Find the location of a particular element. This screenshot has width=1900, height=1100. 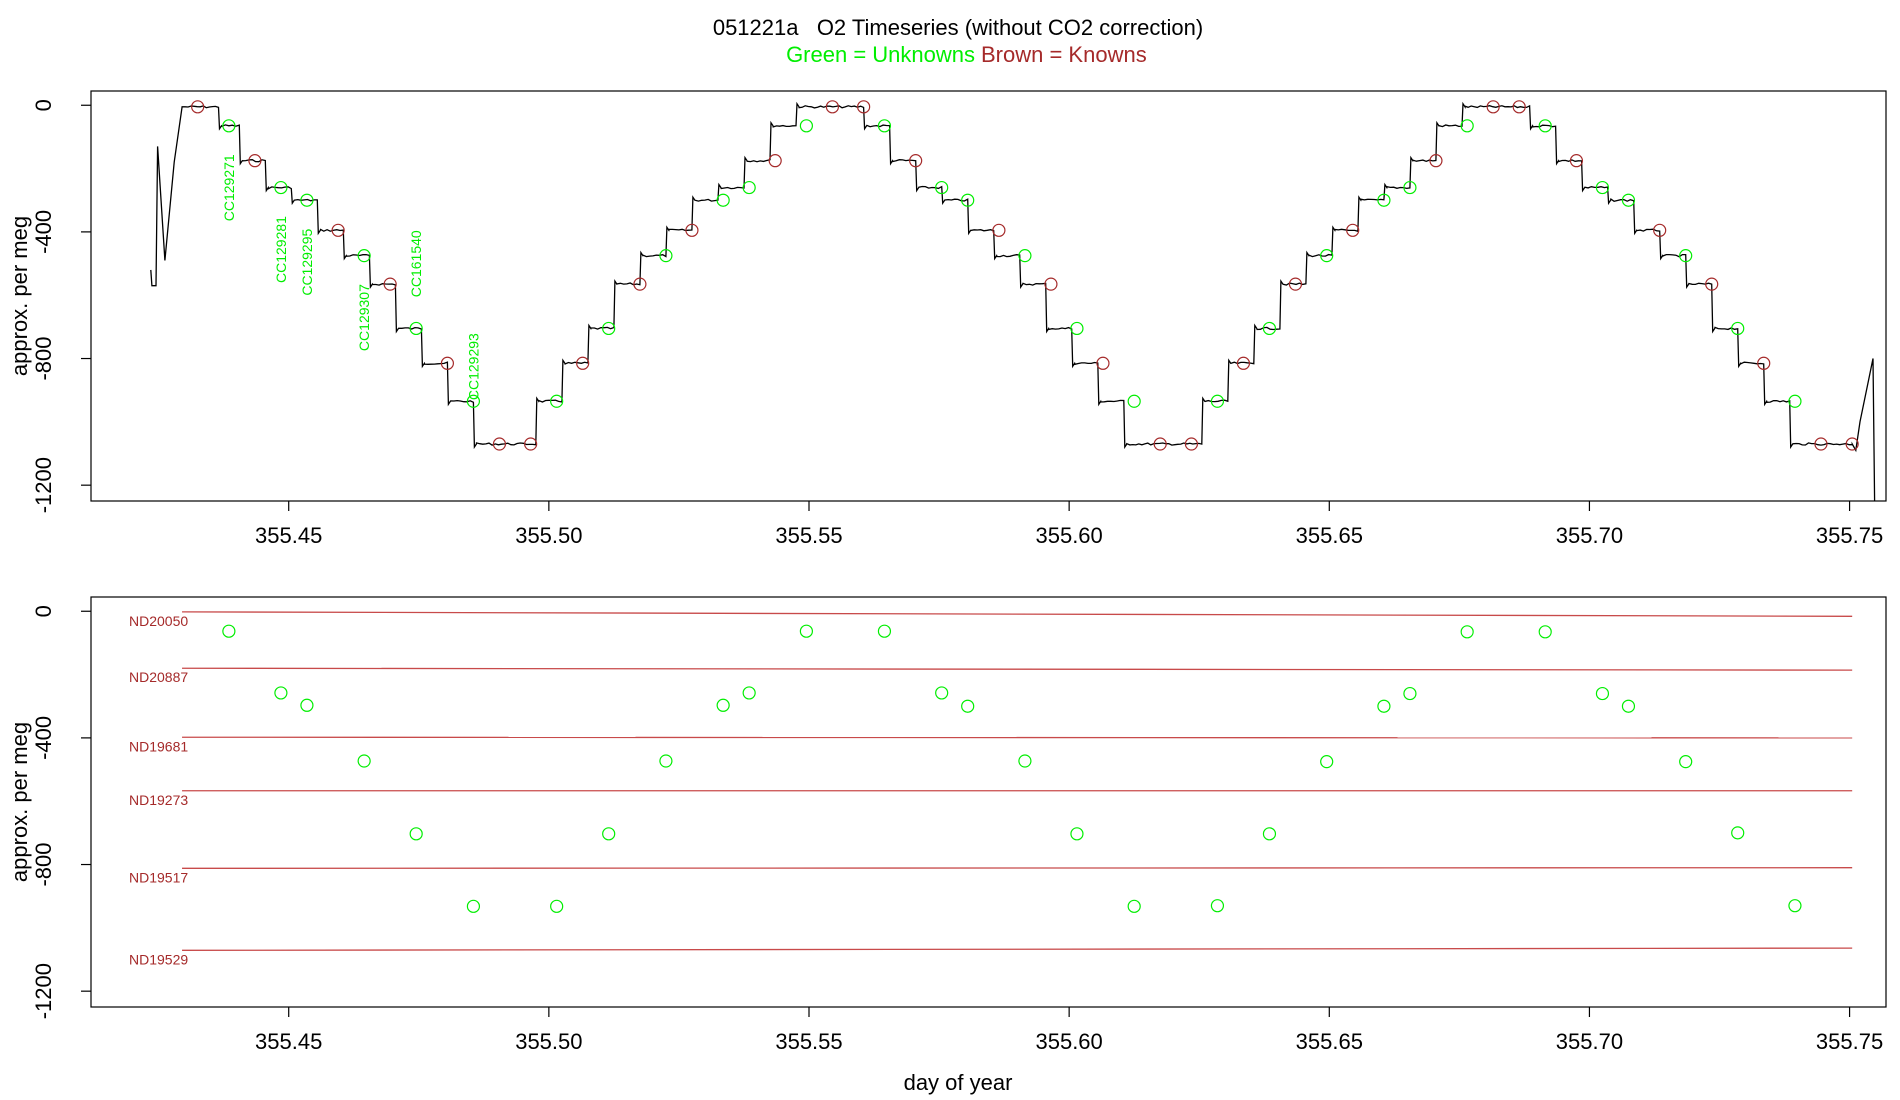

top-y-axis: 0 -400 -800 -1200 is located at coordinates (61, 306).